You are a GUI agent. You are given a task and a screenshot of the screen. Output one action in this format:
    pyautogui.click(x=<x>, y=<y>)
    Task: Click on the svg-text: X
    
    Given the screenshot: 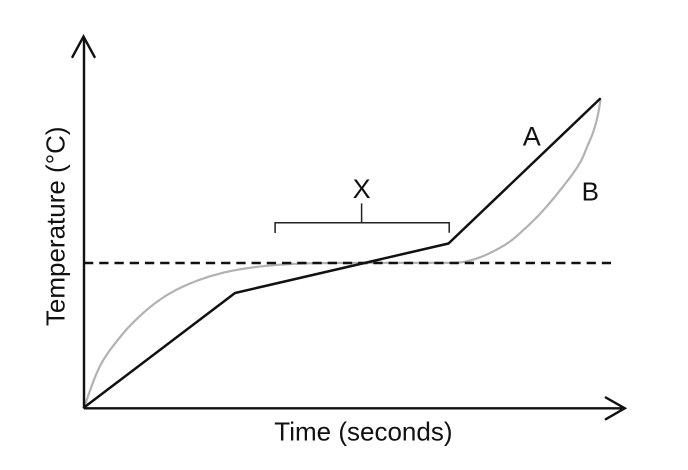 What is the action you would take?
    pyautogui.click(x=362, y=189)
    